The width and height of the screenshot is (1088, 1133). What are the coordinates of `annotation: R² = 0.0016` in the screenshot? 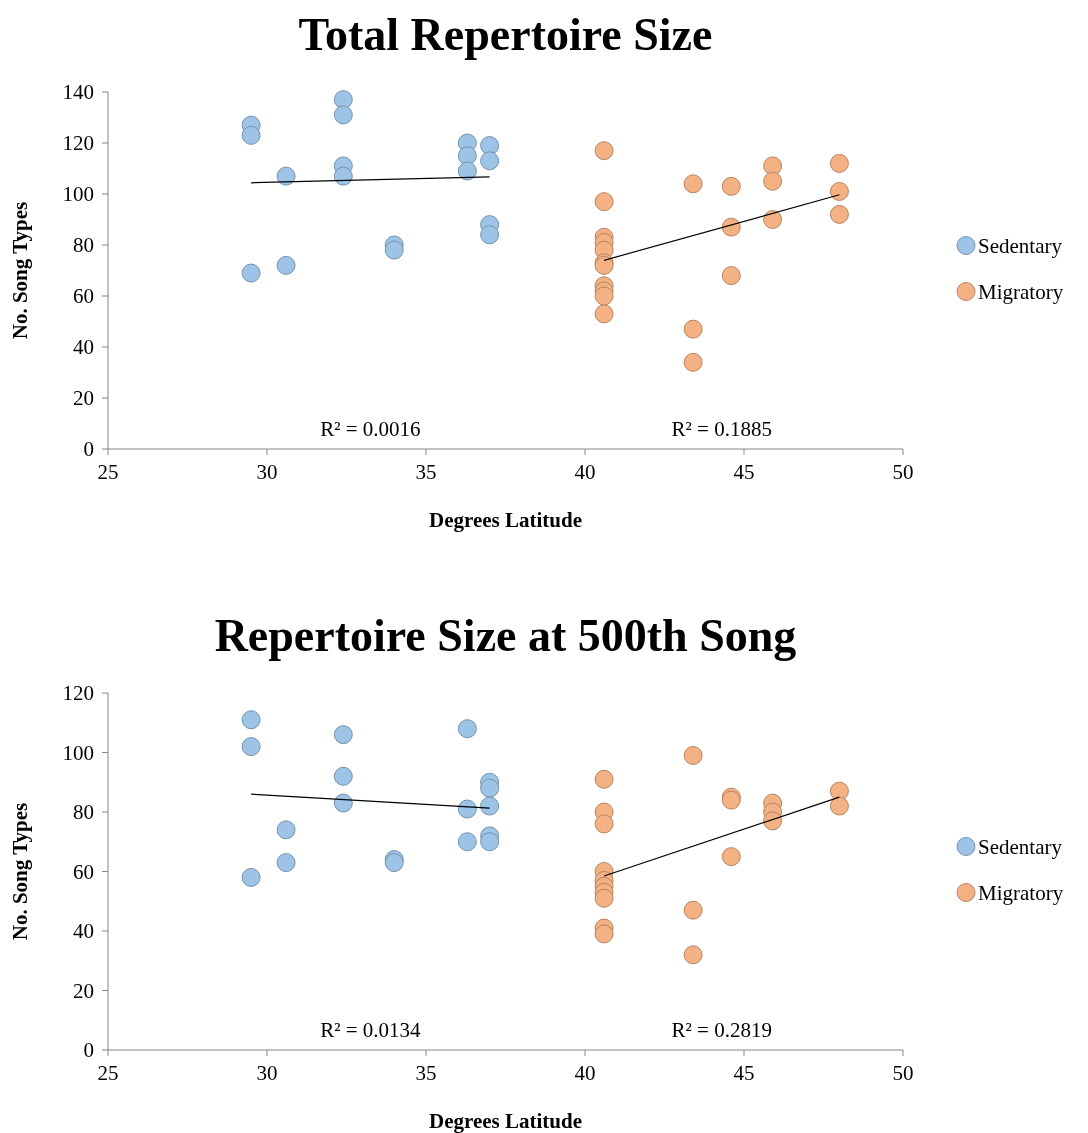 It's located at (370, 429).